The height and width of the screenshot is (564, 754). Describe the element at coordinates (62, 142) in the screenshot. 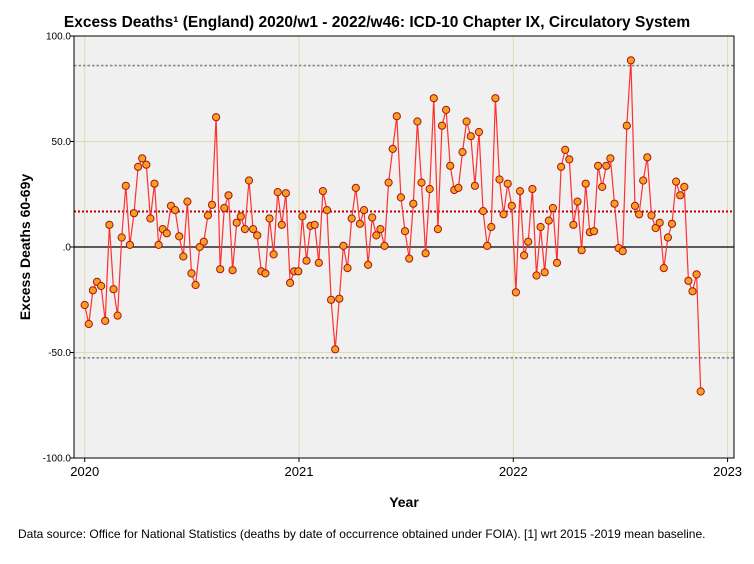

I see `y-tick-label: 50.0` at that location.